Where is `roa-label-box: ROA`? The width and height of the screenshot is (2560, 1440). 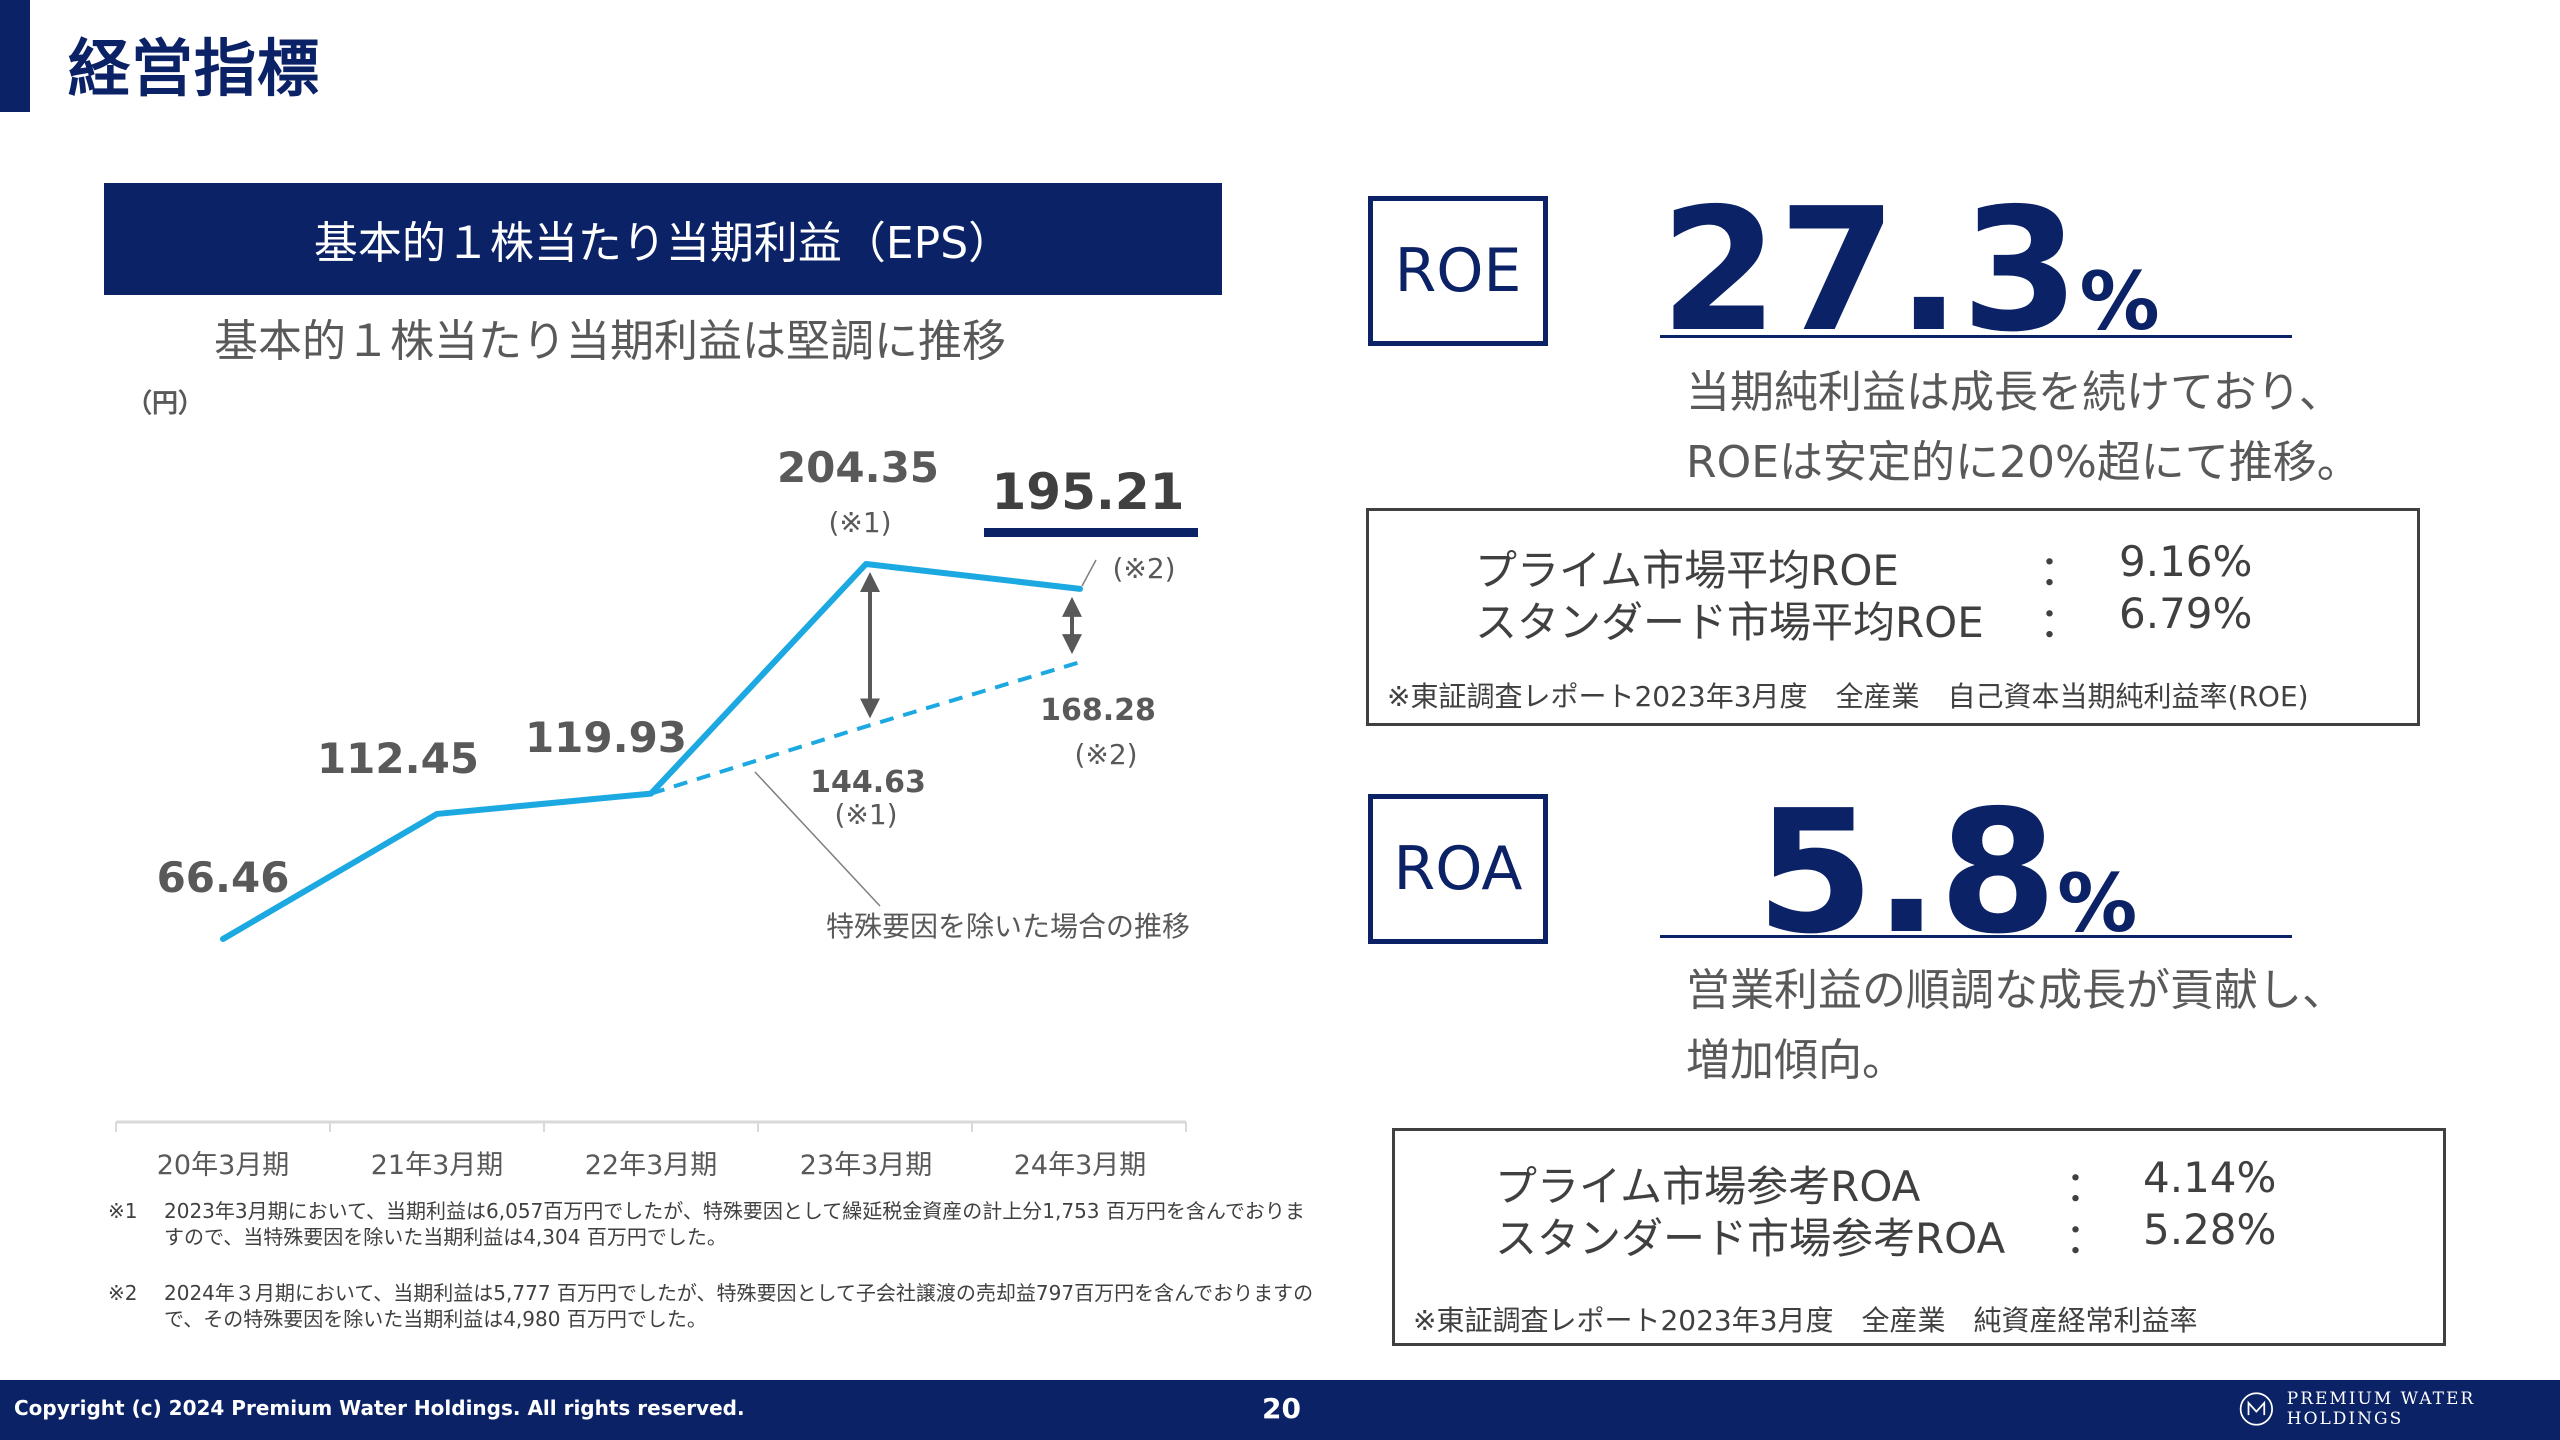 roa-label-box: ROA is located at coordinates (1458, 869).